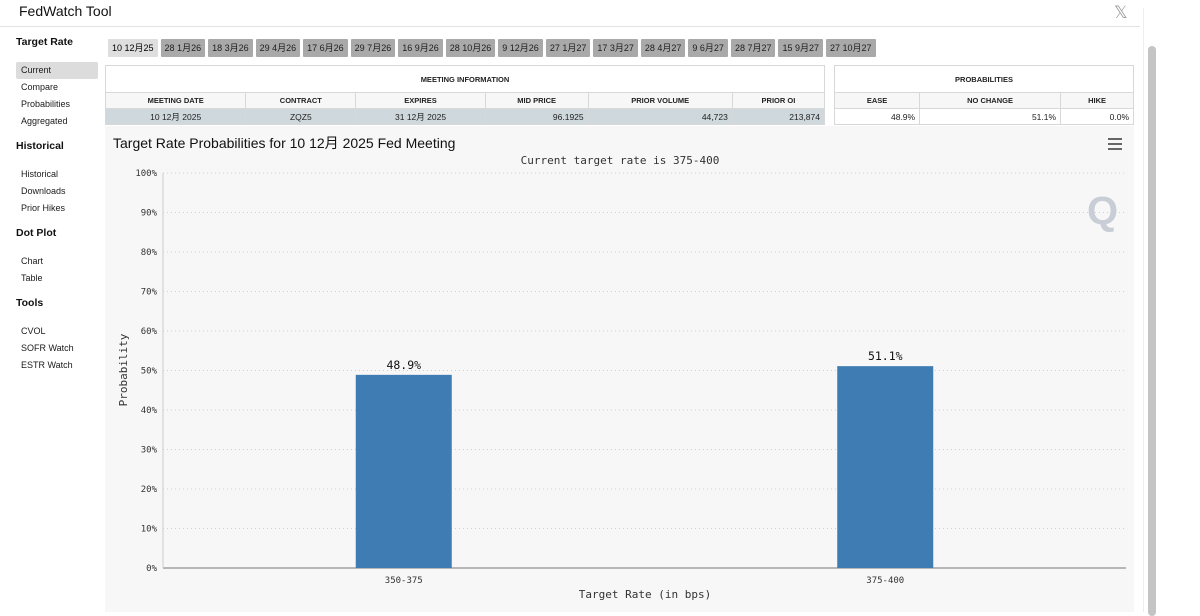  What do you see at coordinates (43, 191) in the screenshot?
I see `sidebar-item-downloads: Downloads` at bounding box center [43, 191].